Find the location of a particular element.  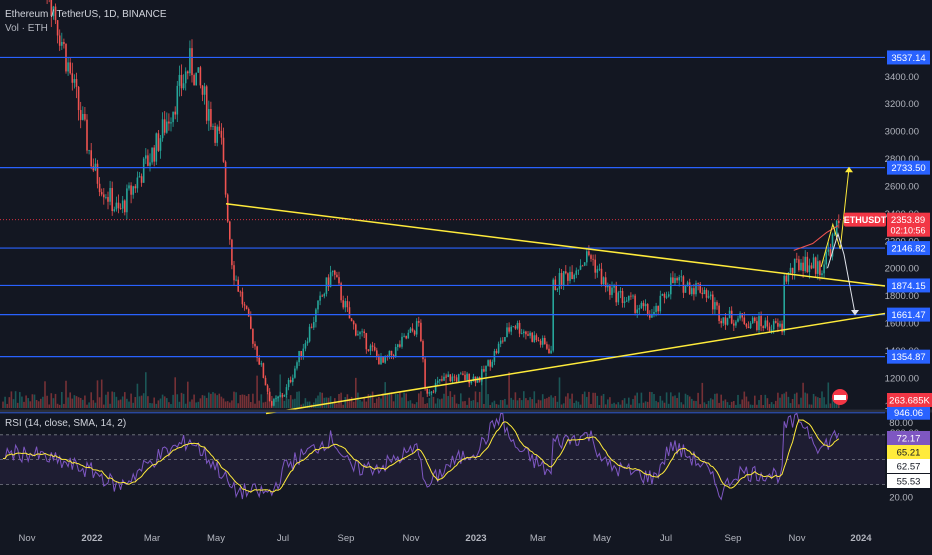

time-tick-label: May is located at coordinates (216, 538).